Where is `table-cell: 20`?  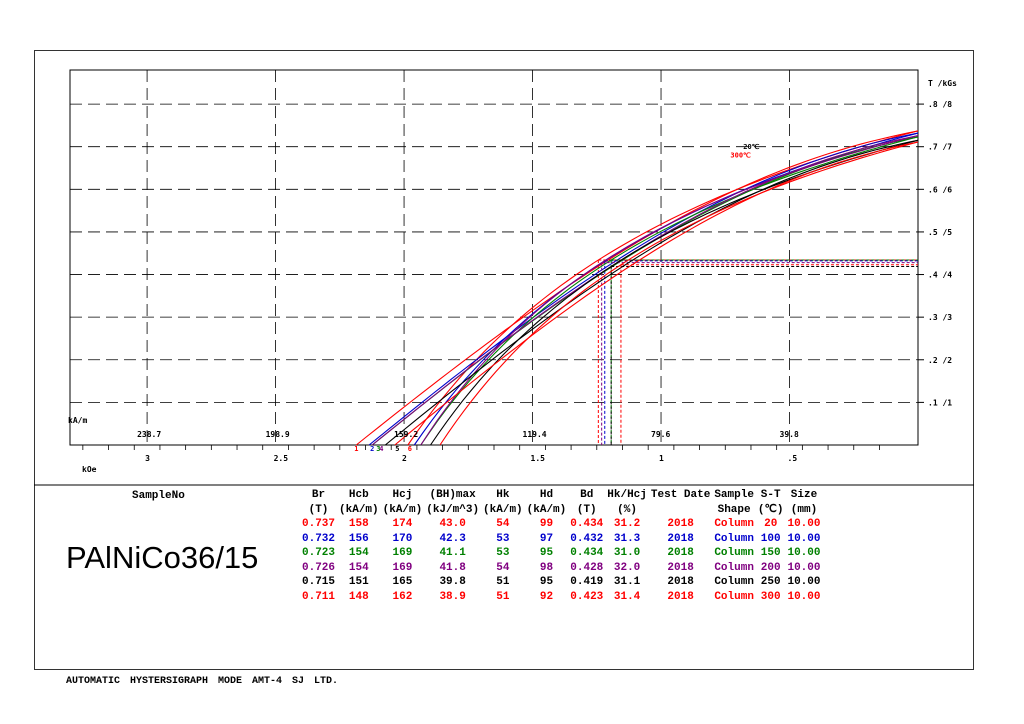 table-cell: 20 is located at coordinates (771, 524).